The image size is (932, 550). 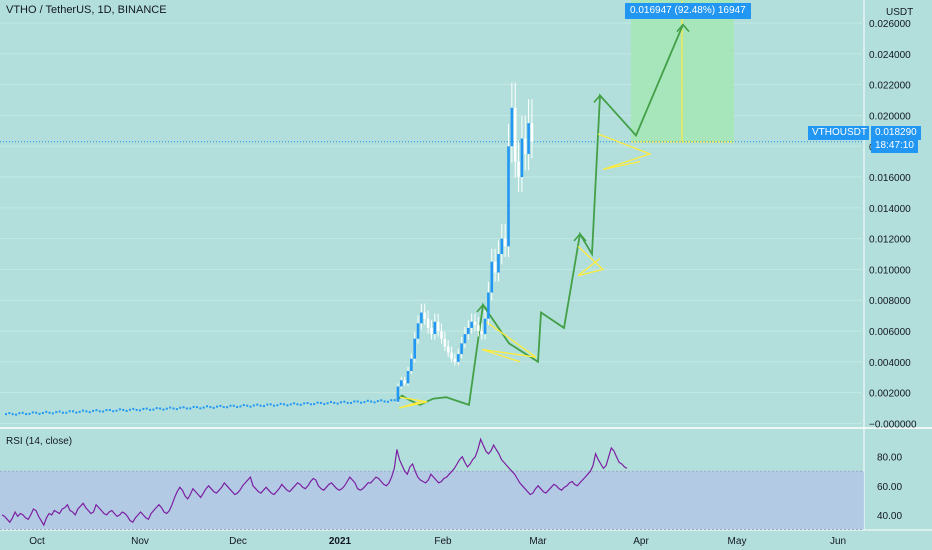 What do you see at coordinates (890, 55) in the screenshot?
I see `price-tick-label: 0.024000` at bounding box center [890, 55].